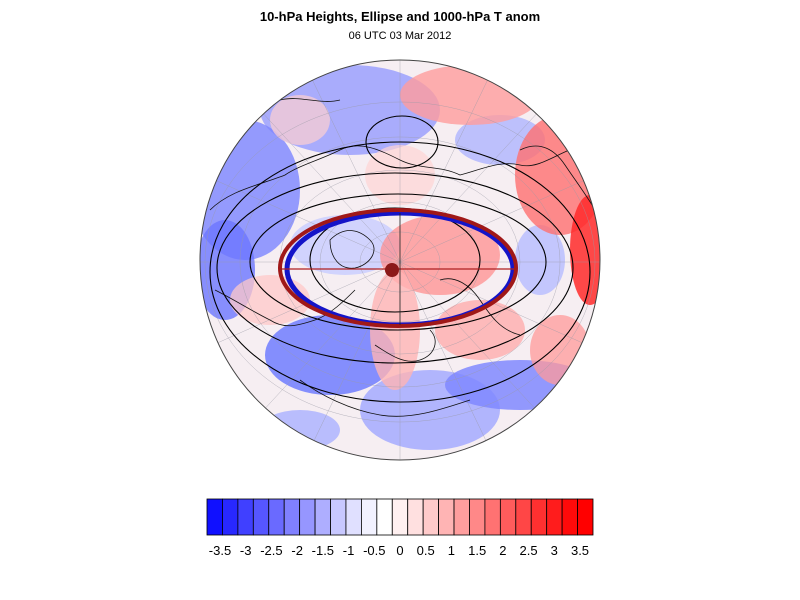 This screenshot has width=800, height=600. What do you see at coordinates (400, 36) in the screenshot?
I see `page-subtitle: 06 UTC 03 Mar 2012` at bounding box center [400, 36].